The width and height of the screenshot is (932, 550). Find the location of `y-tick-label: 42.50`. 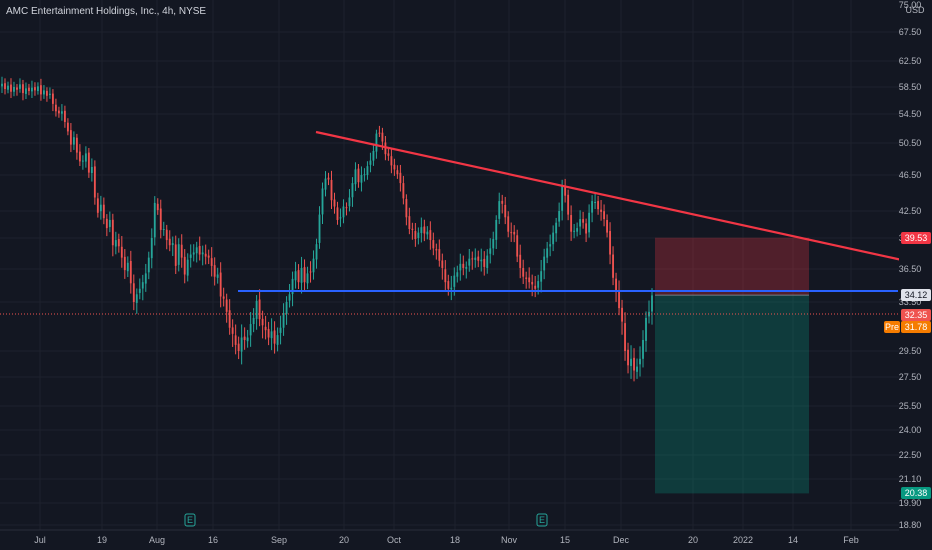

y-tick-label: 42.50 is located at coordinates (910, 211).